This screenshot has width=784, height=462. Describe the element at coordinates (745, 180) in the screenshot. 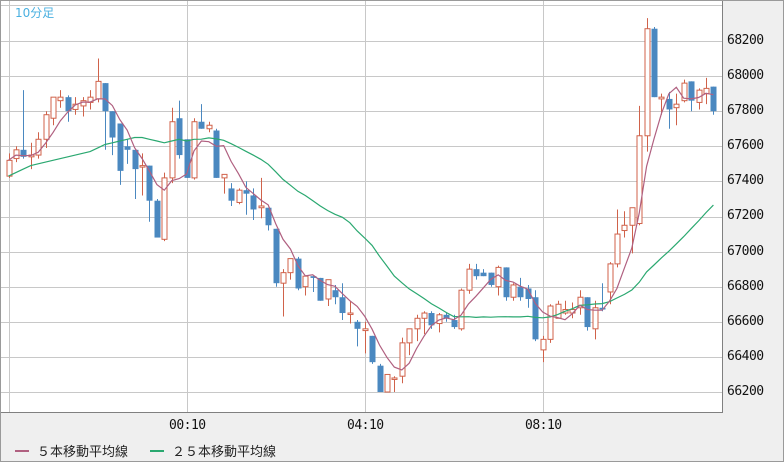

I see `y-tick-label: 67400` at that location.